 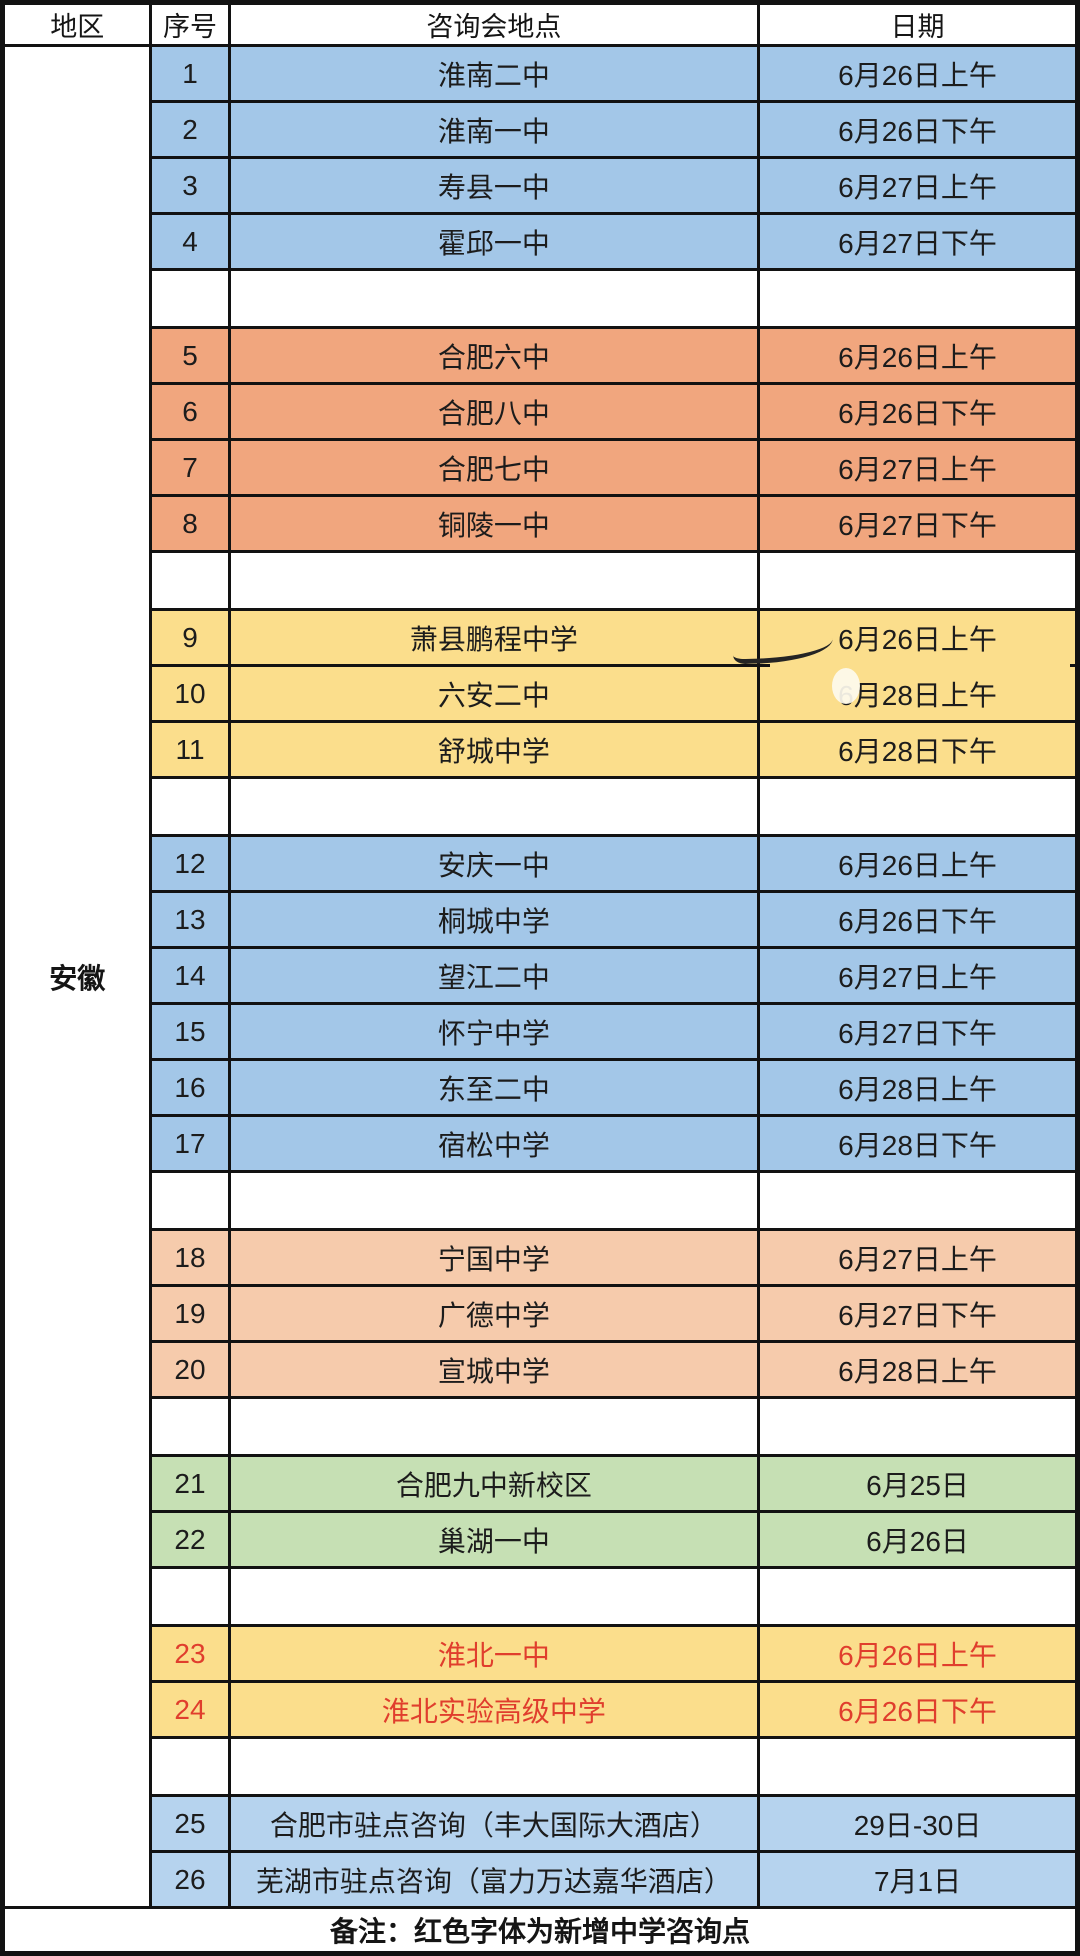 I want to click on table-row: 17 宿松中学 6月28日下午, so click(x=541, y=1143).